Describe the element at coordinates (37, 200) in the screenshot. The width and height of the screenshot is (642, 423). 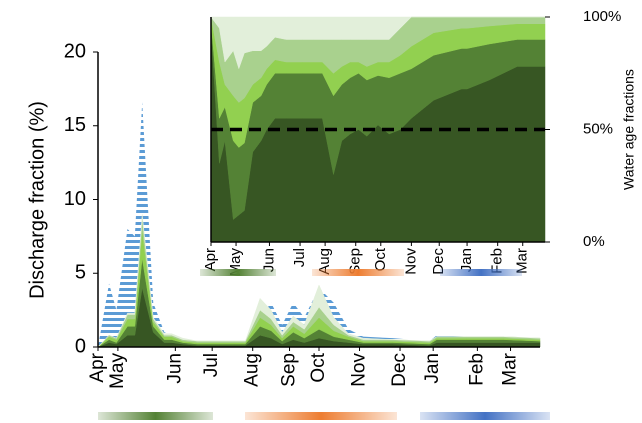
I see `y-axis-label: Discharge fraction (%)` at that location.